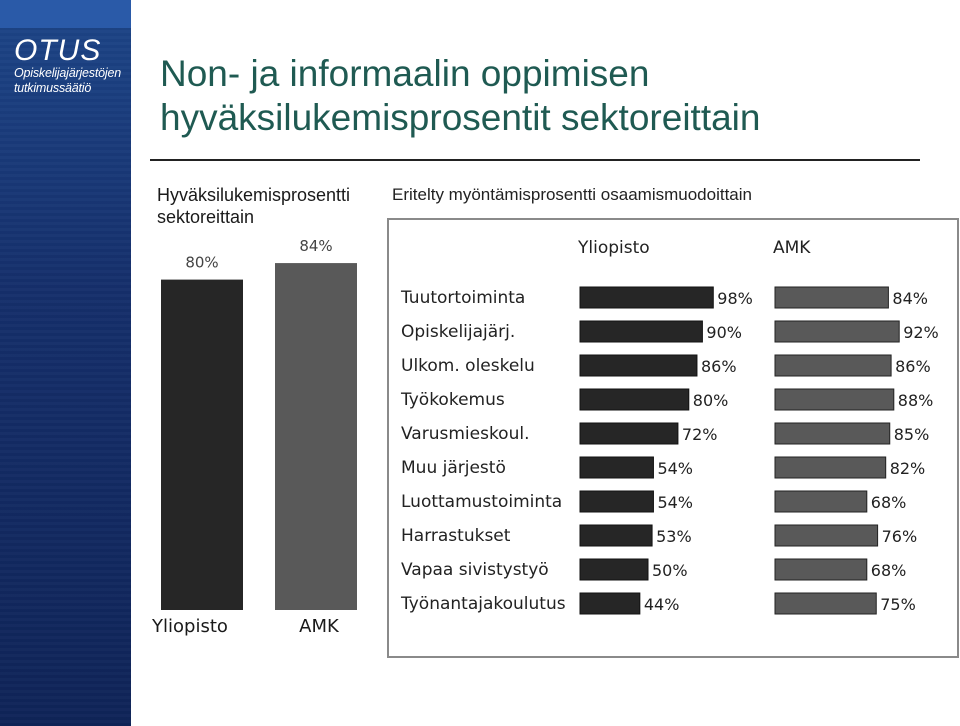  What do you see at coordinates (53, 88) in the screenshot?
I see `logo-subtitle-line2: tutkimussäätiö` at bounding box center [53, 88].